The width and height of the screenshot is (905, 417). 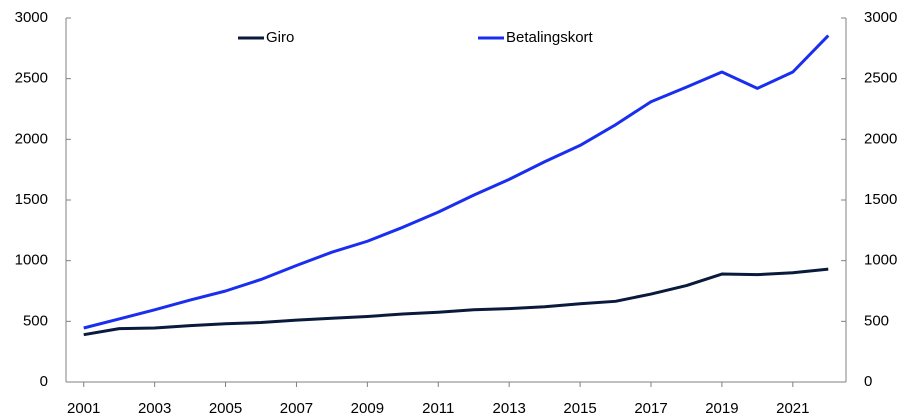 What do you see at coordinates (550, 37) in the screenshot?
I see `legend-label: Betalingskort` at bounding box center [550, 37].